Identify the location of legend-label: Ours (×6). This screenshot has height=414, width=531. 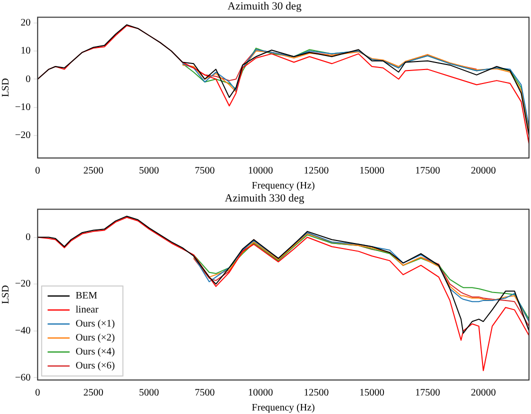
(95, 366).